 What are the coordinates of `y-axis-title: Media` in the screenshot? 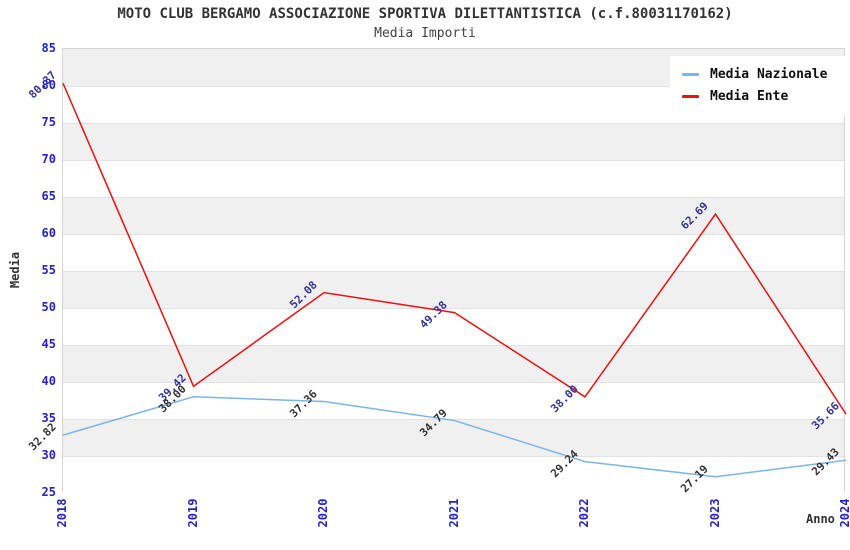 It's located at (15, 270).